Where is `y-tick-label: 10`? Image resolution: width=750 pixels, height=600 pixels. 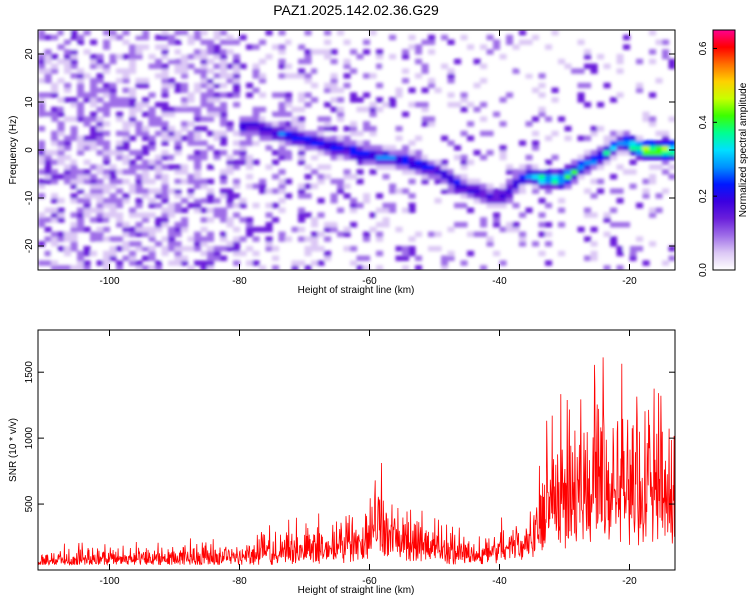
y-tick-label: 10 is located at coordinates (29, 102).